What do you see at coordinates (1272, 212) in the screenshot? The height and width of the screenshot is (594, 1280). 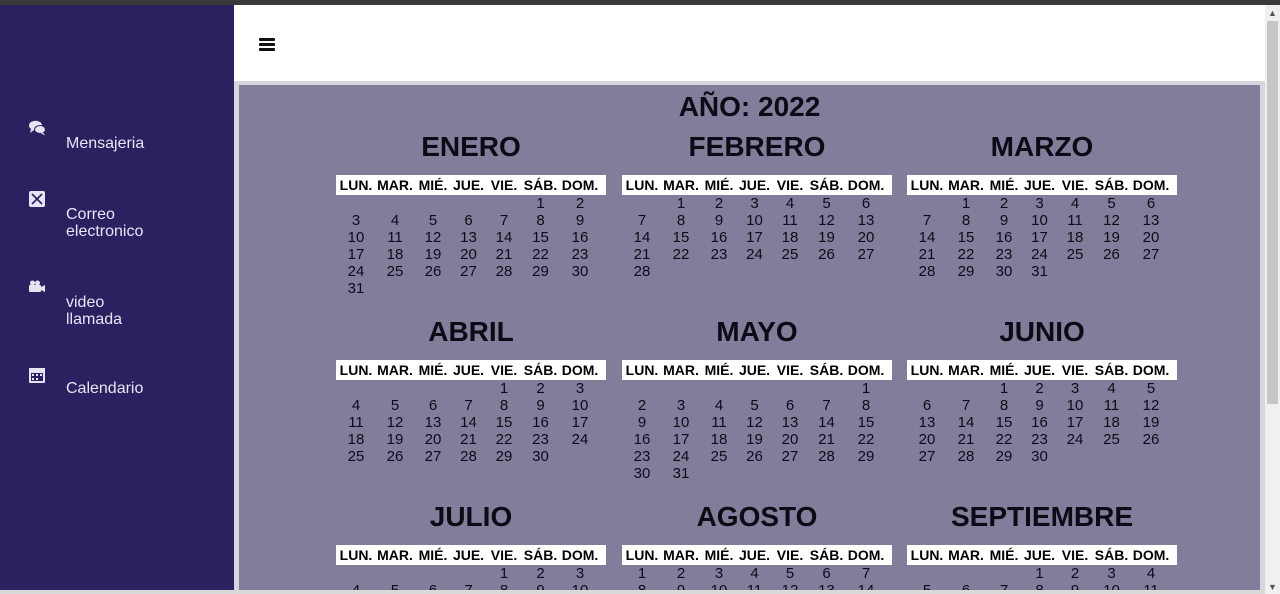 I see `scroll-thumb` at bounding box center [1272, 212].